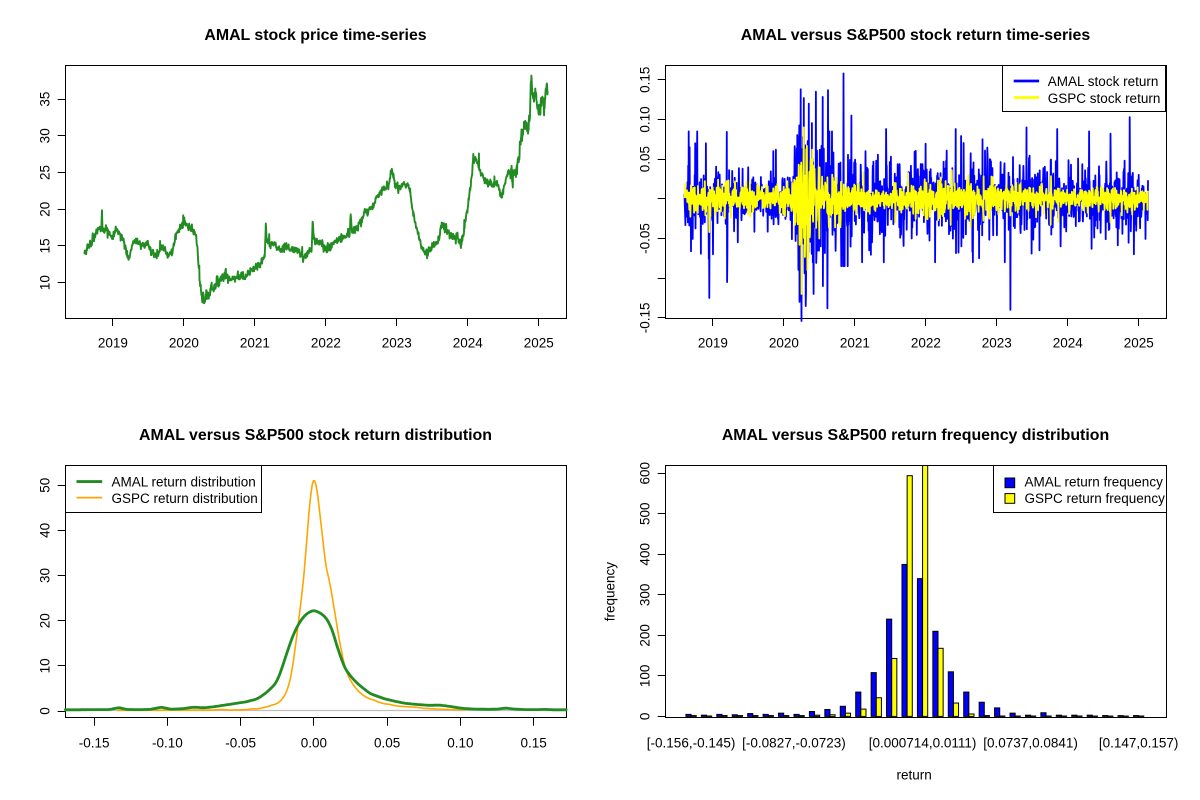 The height and width of the screenshot is (800, 1200). What do you see at coordinates (645, 473) in the screenshot?
I see `svg-text: 600` at bounding box center [645, 473].